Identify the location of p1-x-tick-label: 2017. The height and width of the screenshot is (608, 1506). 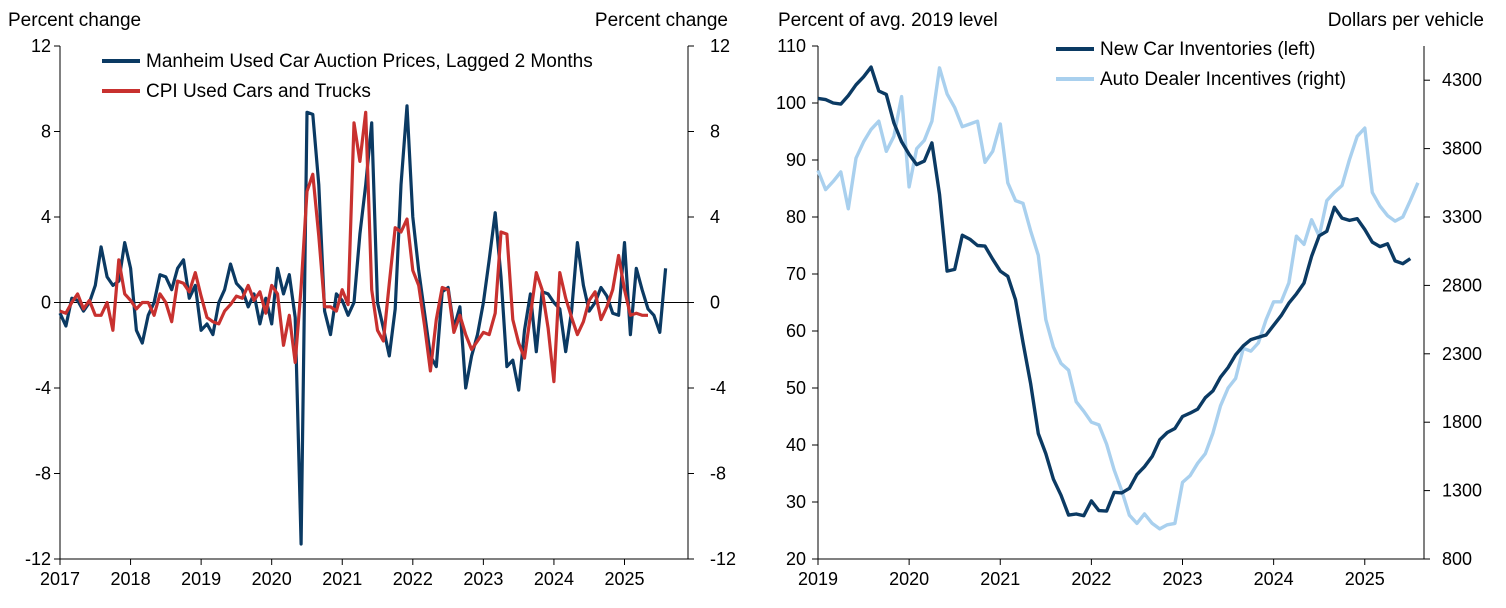
(60, 579).